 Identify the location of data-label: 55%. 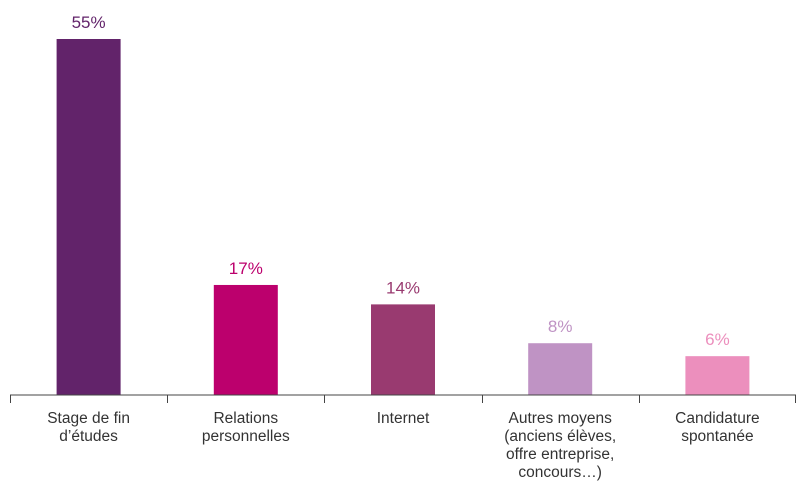
(89, 22).